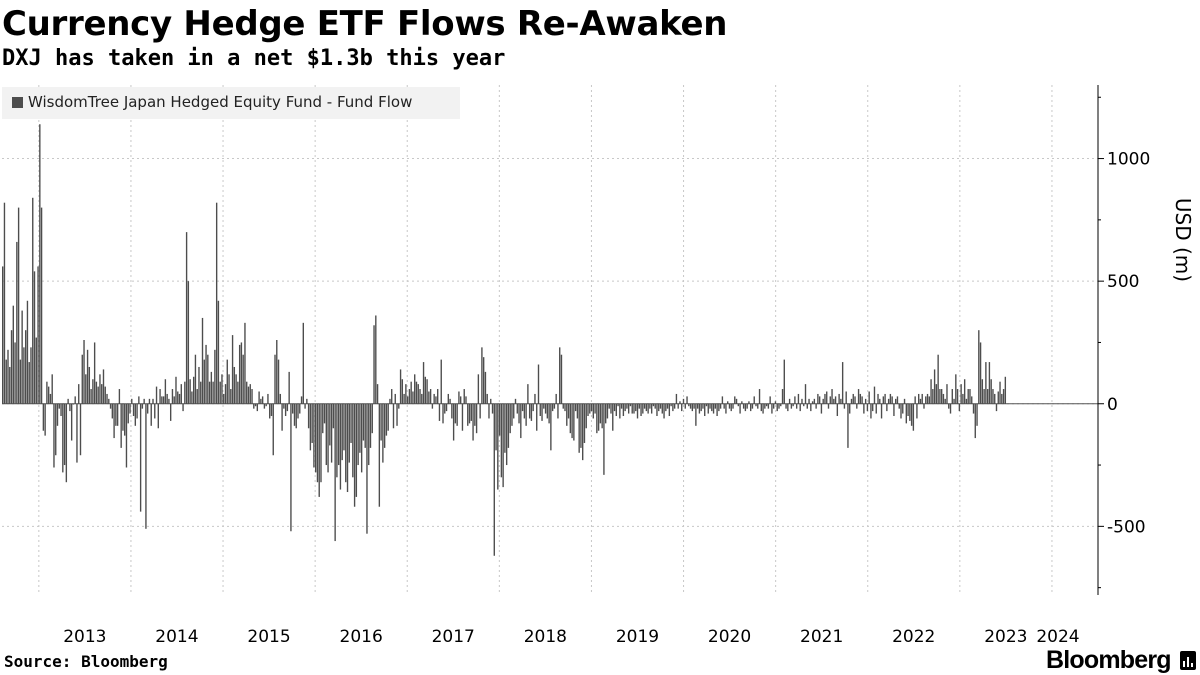 Image resolution: width=1200 pixels, height=675 pixels. What do you see at coordinates (913, 637) in the screenshot?
I see `x-tick-label: 2022` at bounding box center [913, 637].